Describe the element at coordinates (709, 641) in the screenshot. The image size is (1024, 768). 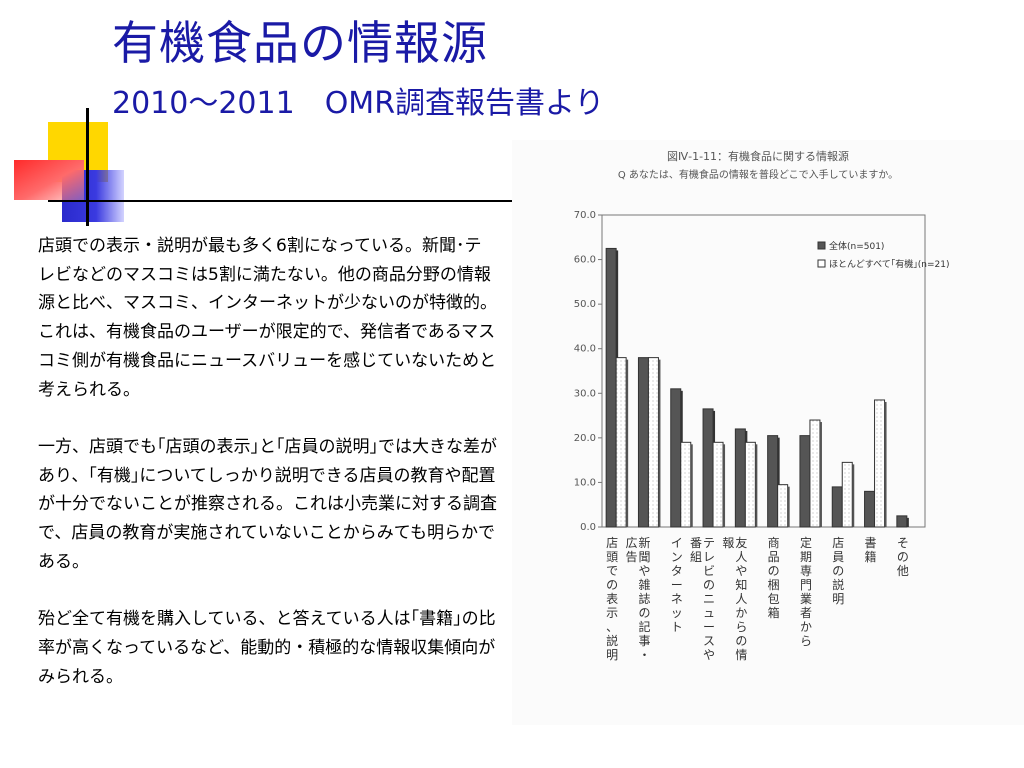
I see `x-tick-label-char: ス` at that location.